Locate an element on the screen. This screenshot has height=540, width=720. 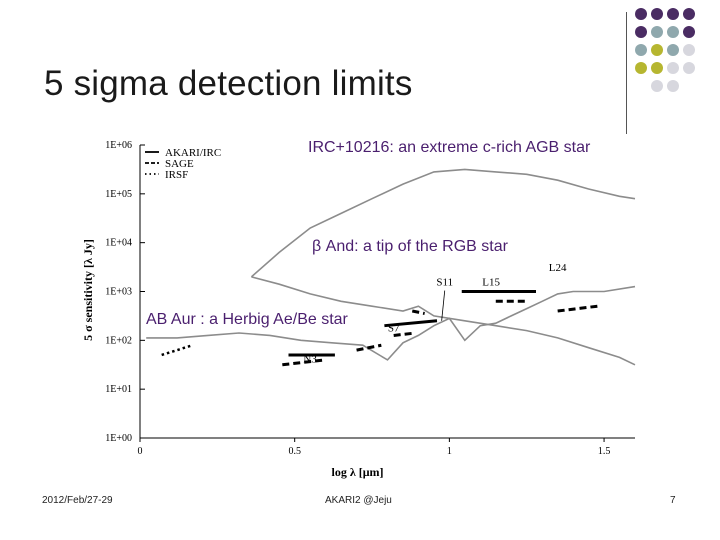
x-tick-label: 1.5 is located at coordinates (604, 451).